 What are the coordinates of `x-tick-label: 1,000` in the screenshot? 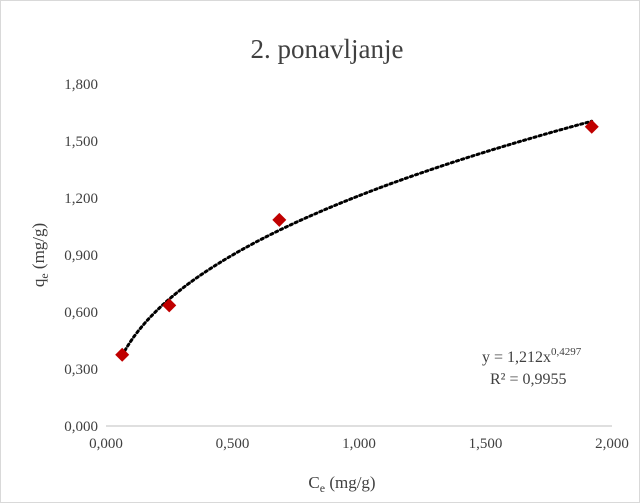 It's located at (359, 444).